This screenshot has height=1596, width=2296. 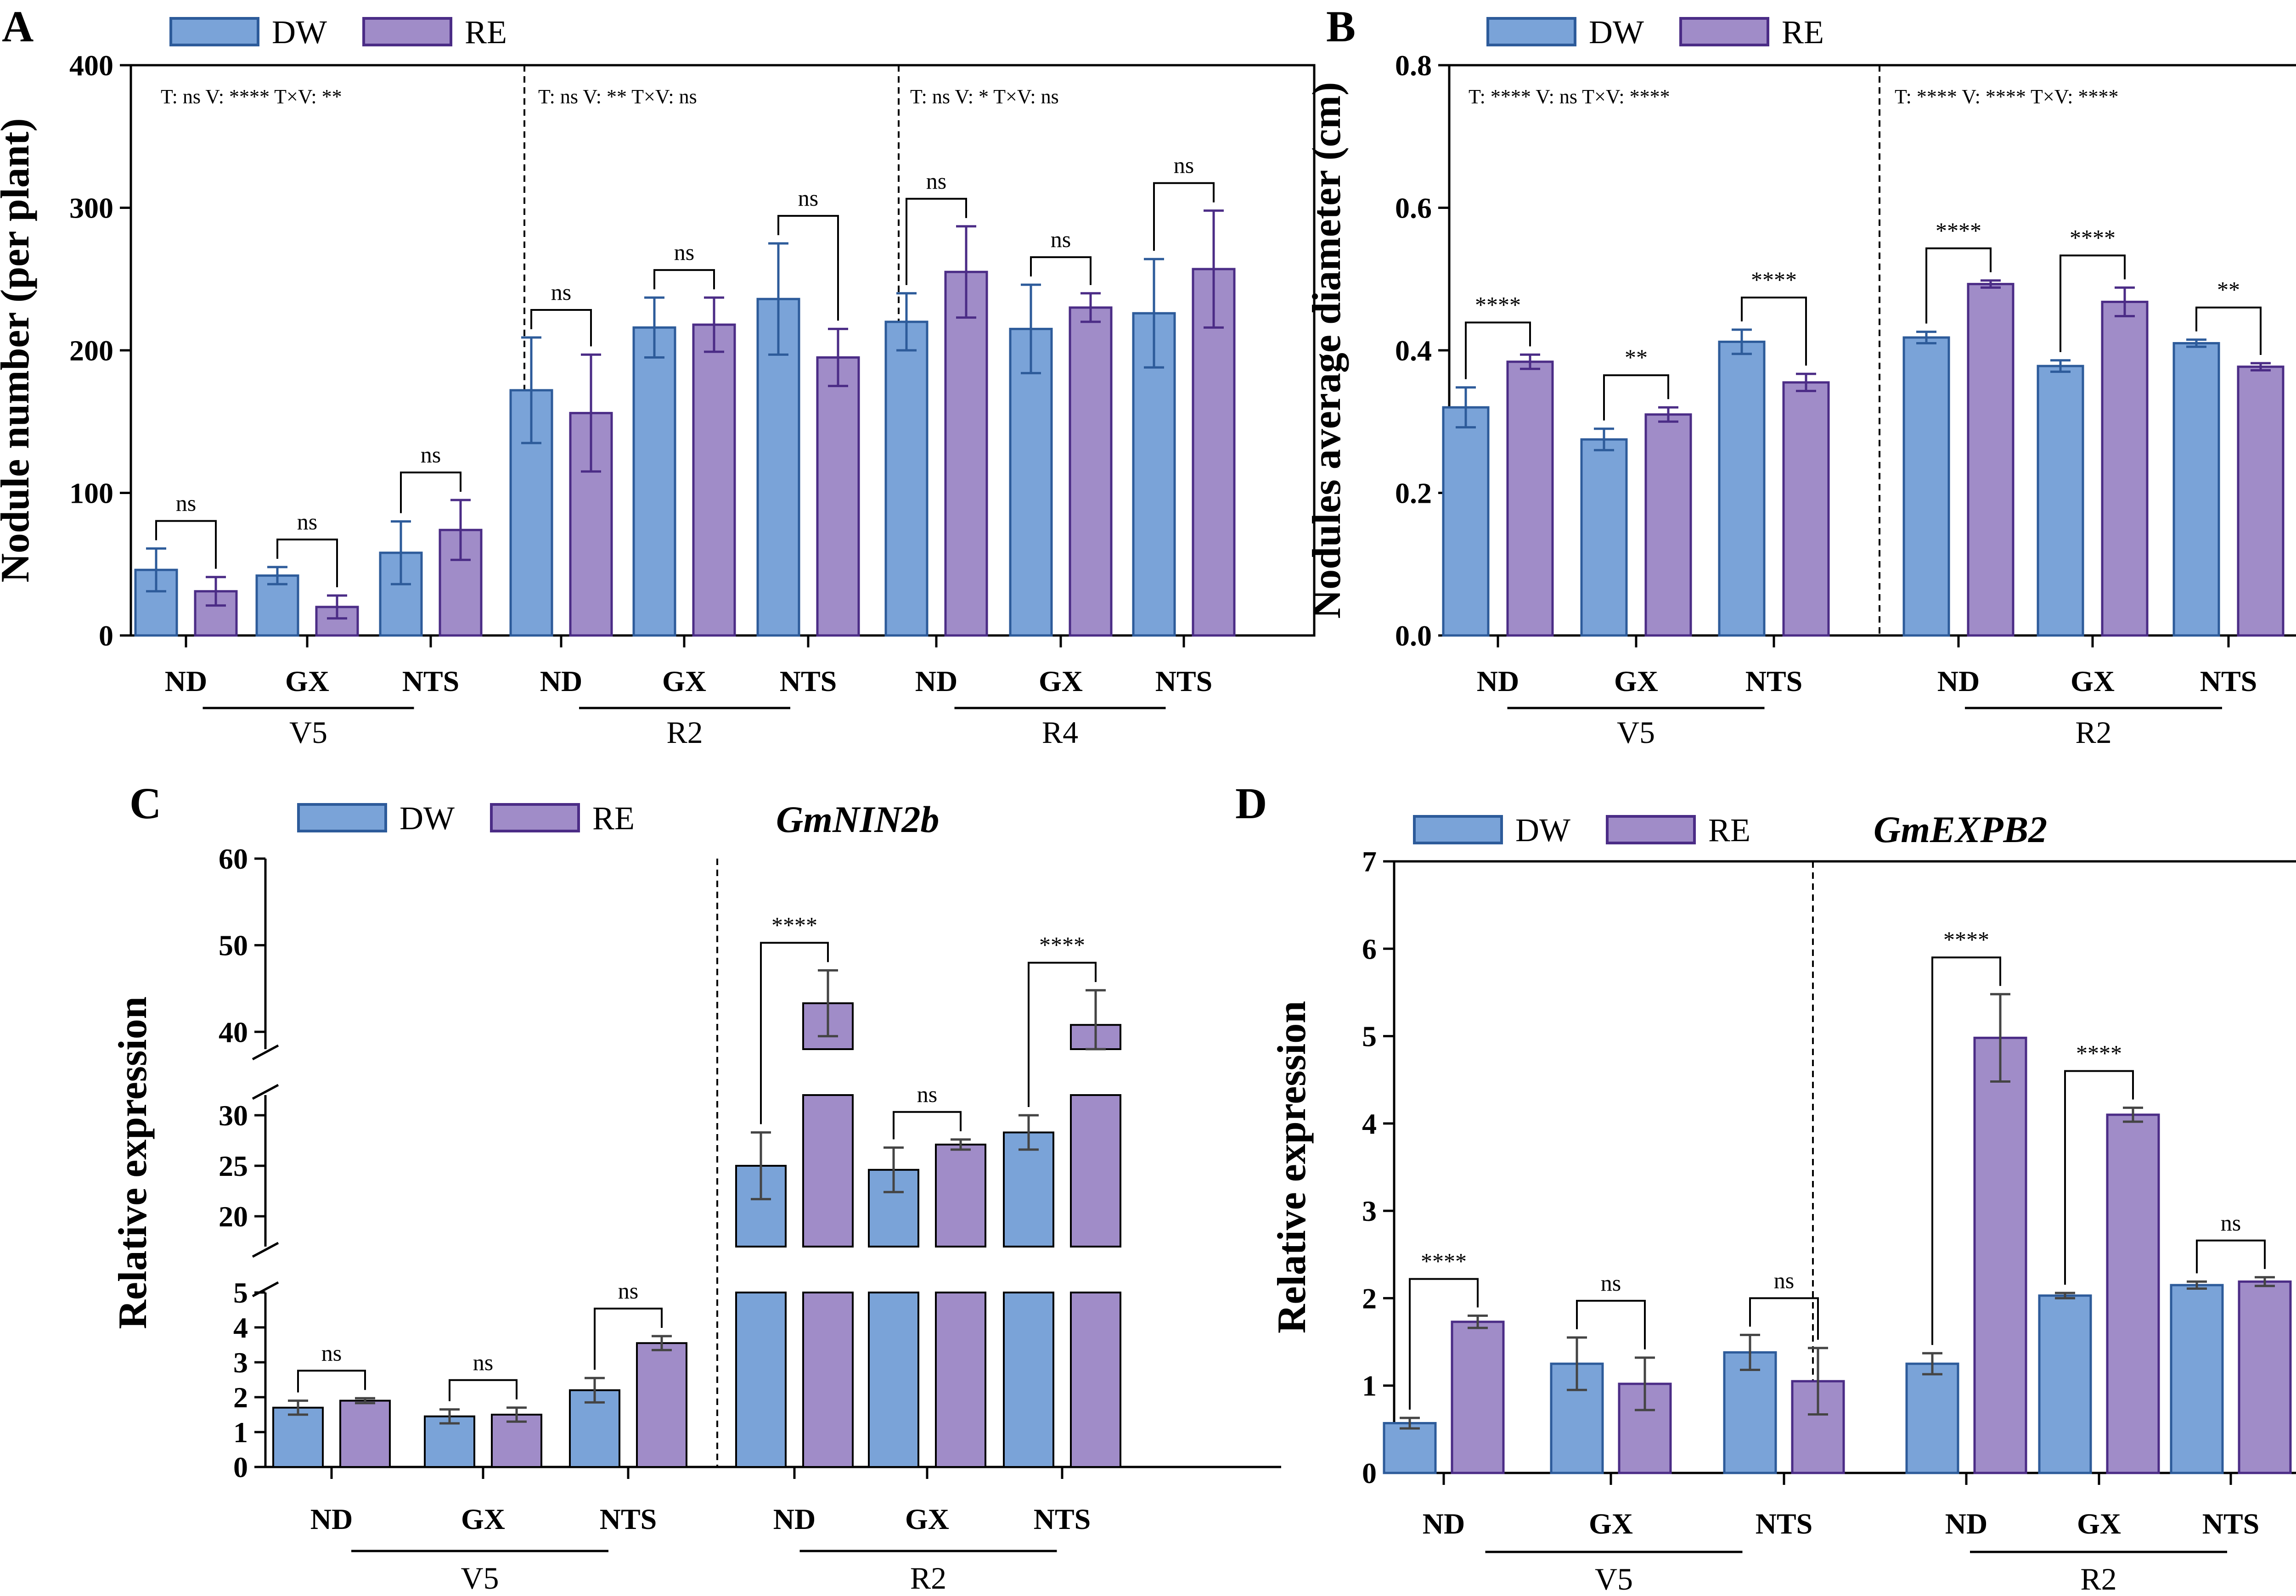 What do you see at coordinates (857, 819) in the screenshot?
I see `gene-title-c: GmNIN2b` at bounding box center [857, 819].